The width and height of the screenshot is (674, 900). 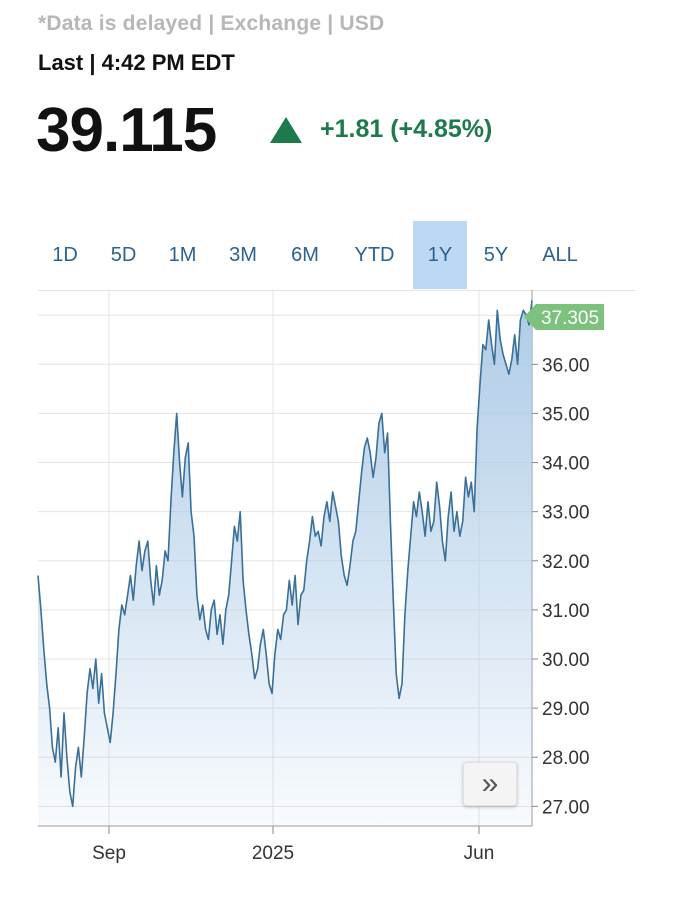 What do you see at coordinates (305, 254) in the screenshot?
I see `tab-6m: 6M` at bounding box center [305, 254].